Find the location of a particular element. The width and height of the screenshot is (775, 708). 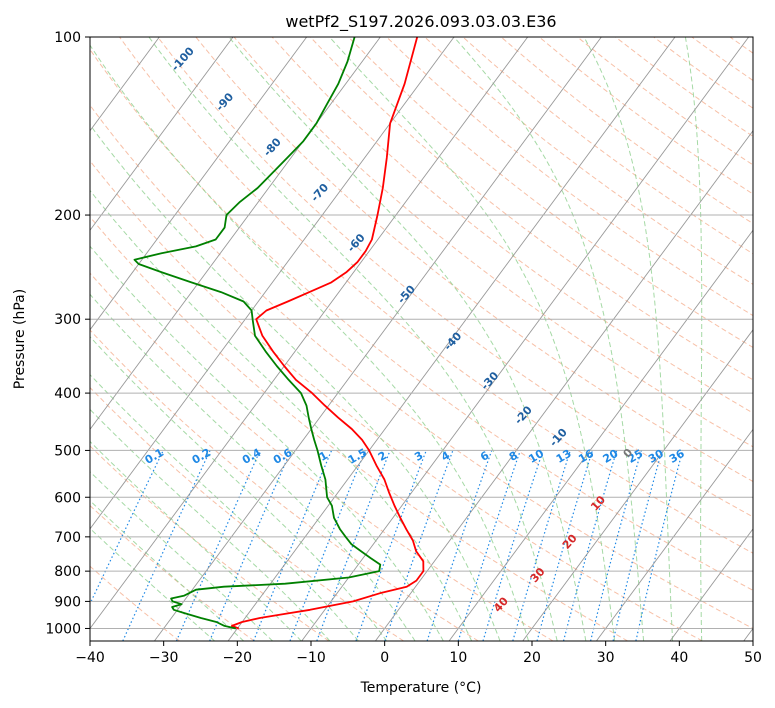

mixing-ratio-label: 36 is located at coordinates (677, 456).